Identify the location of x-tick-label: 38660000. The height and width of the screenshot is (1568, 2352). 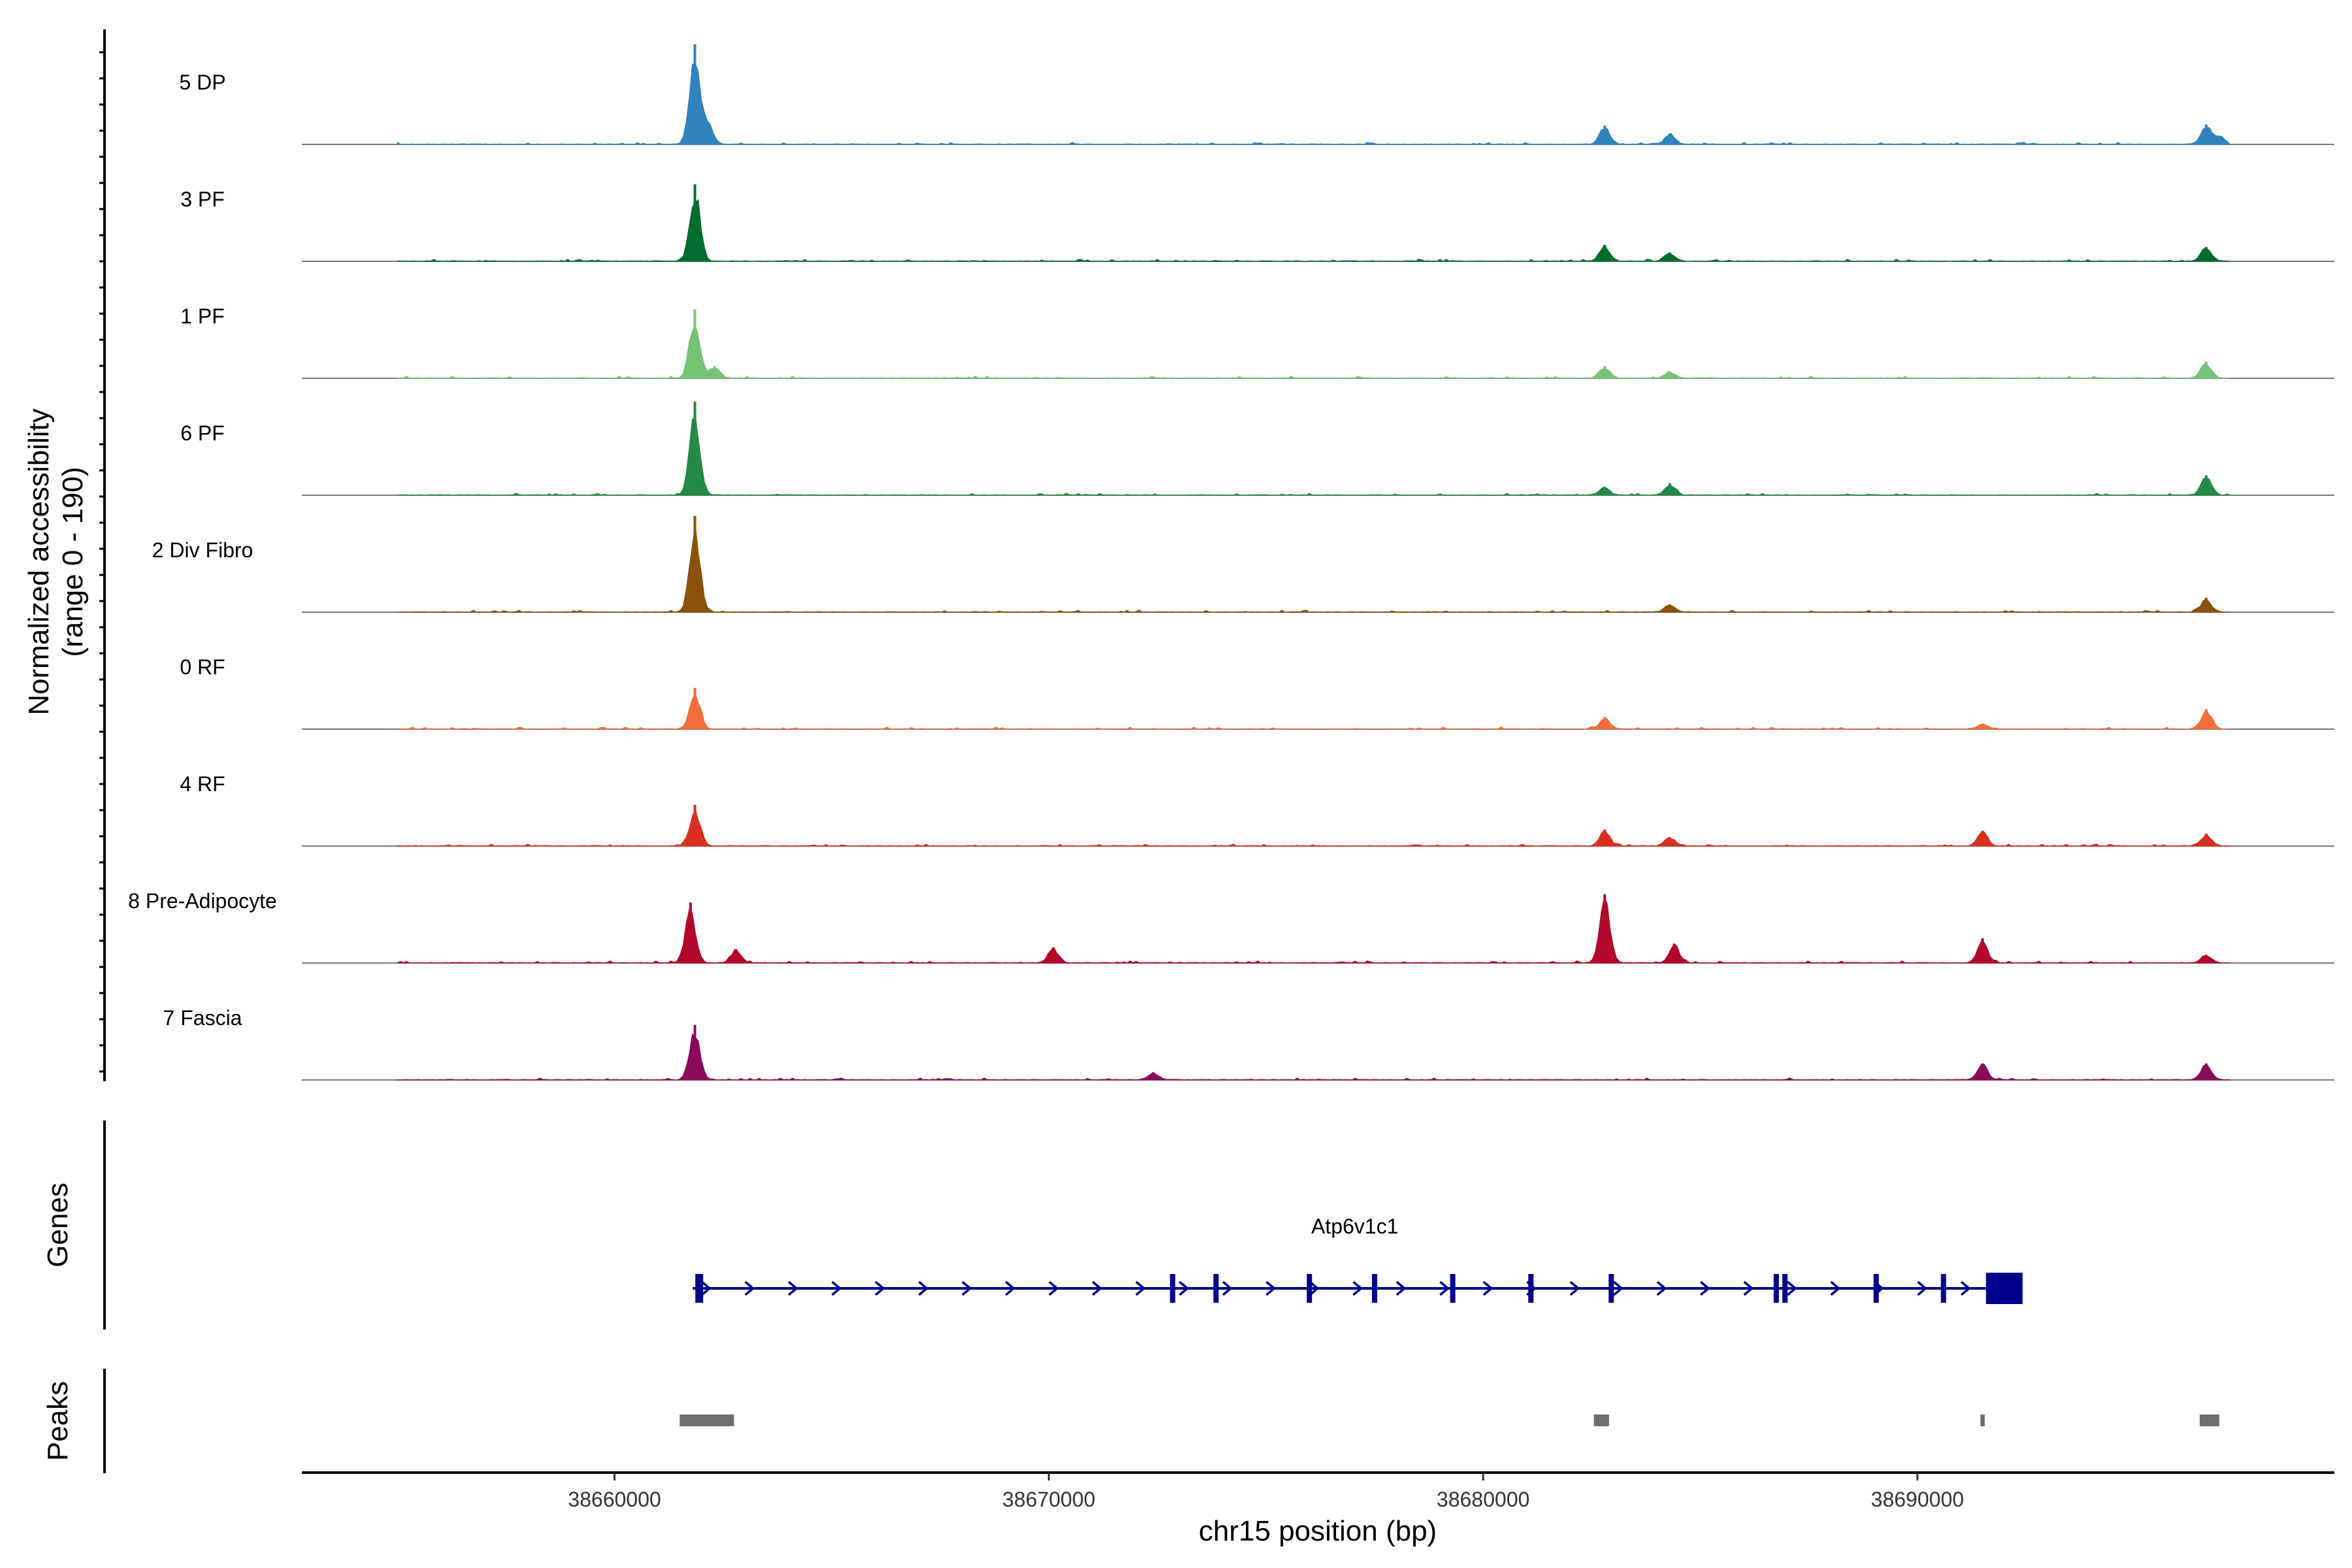
(614, 1499).